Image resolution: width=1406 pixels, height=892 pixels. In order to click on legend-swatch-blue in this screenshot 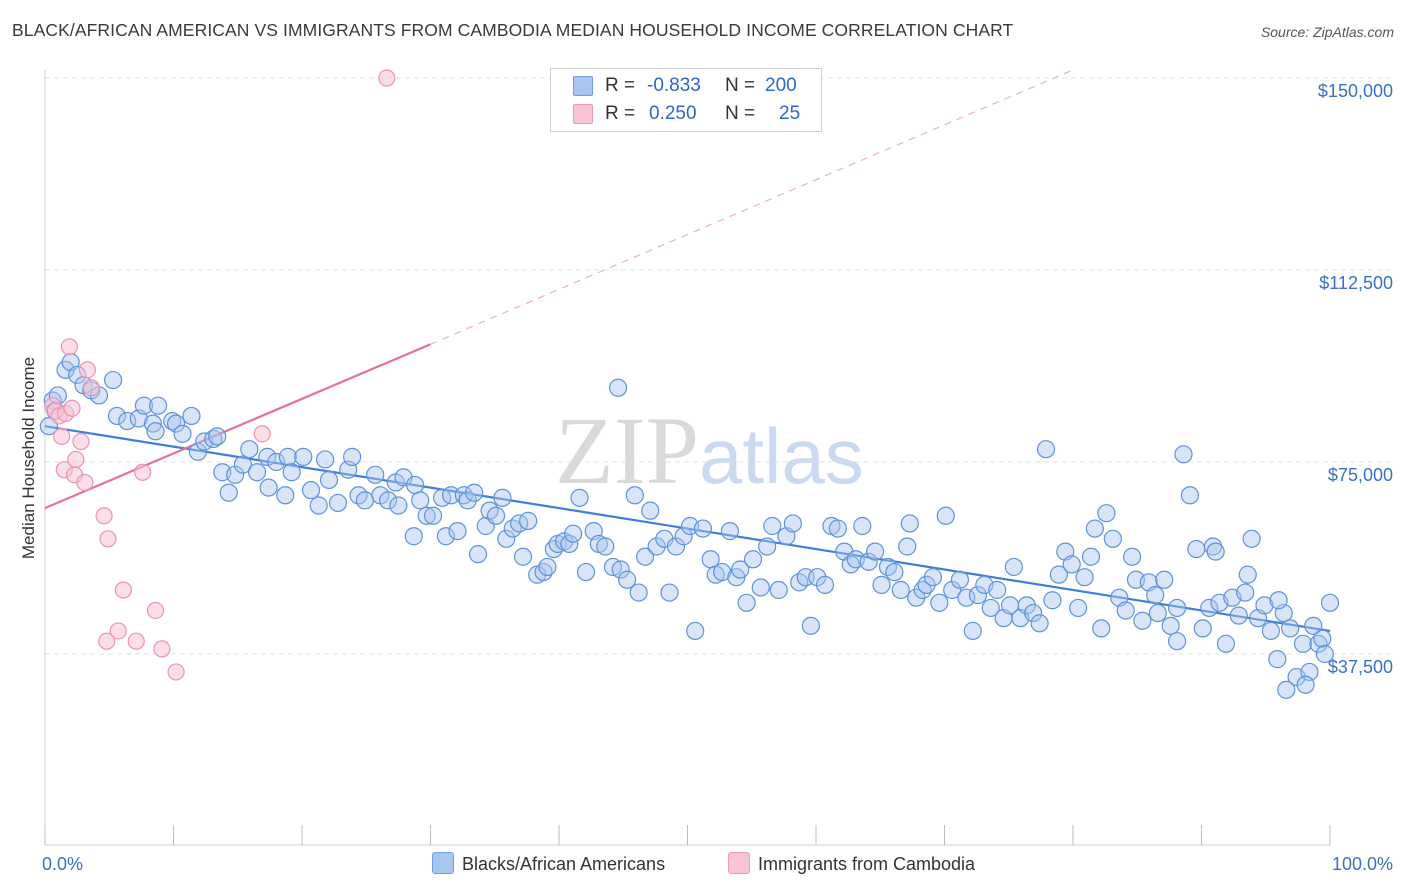, I will do `click(583, 86)`.